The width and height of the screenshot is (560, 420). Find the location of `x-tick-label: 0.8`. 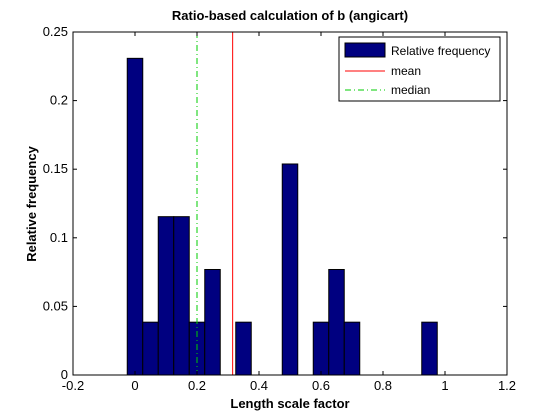

x-tick-label: 0.8 is located at coordinates (383, 385).